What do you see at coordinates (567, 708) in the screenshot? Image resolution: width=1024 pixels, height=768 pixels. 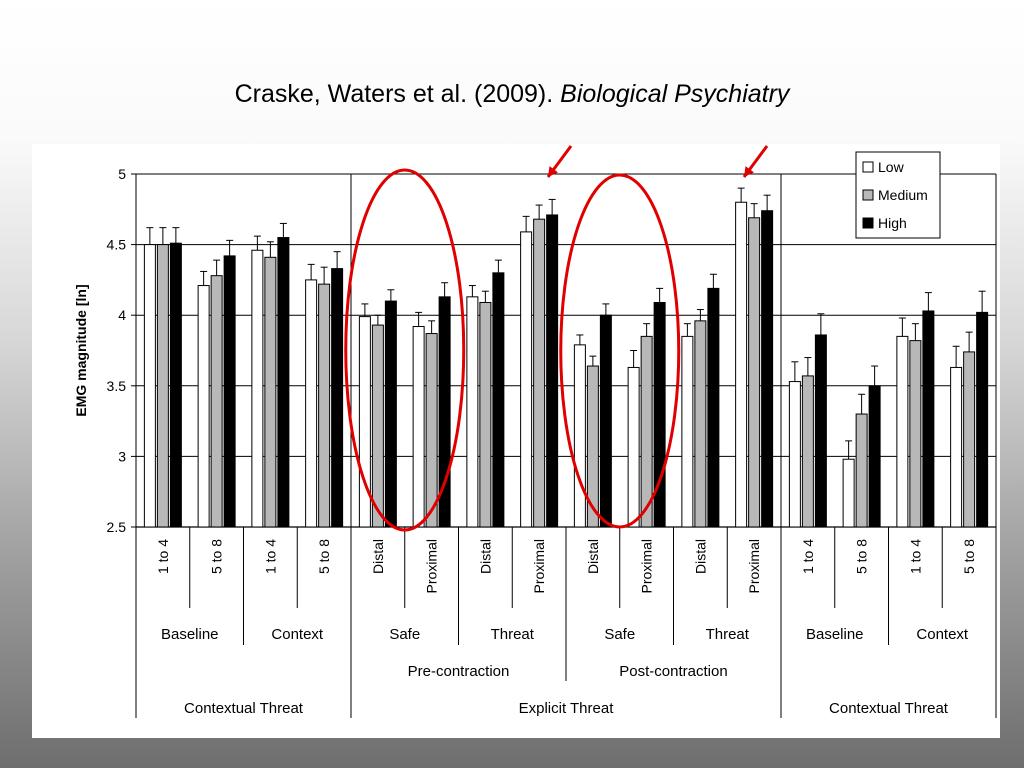 I see `group-label-l4: Explicit Threat` at bounding box center [567, 708].